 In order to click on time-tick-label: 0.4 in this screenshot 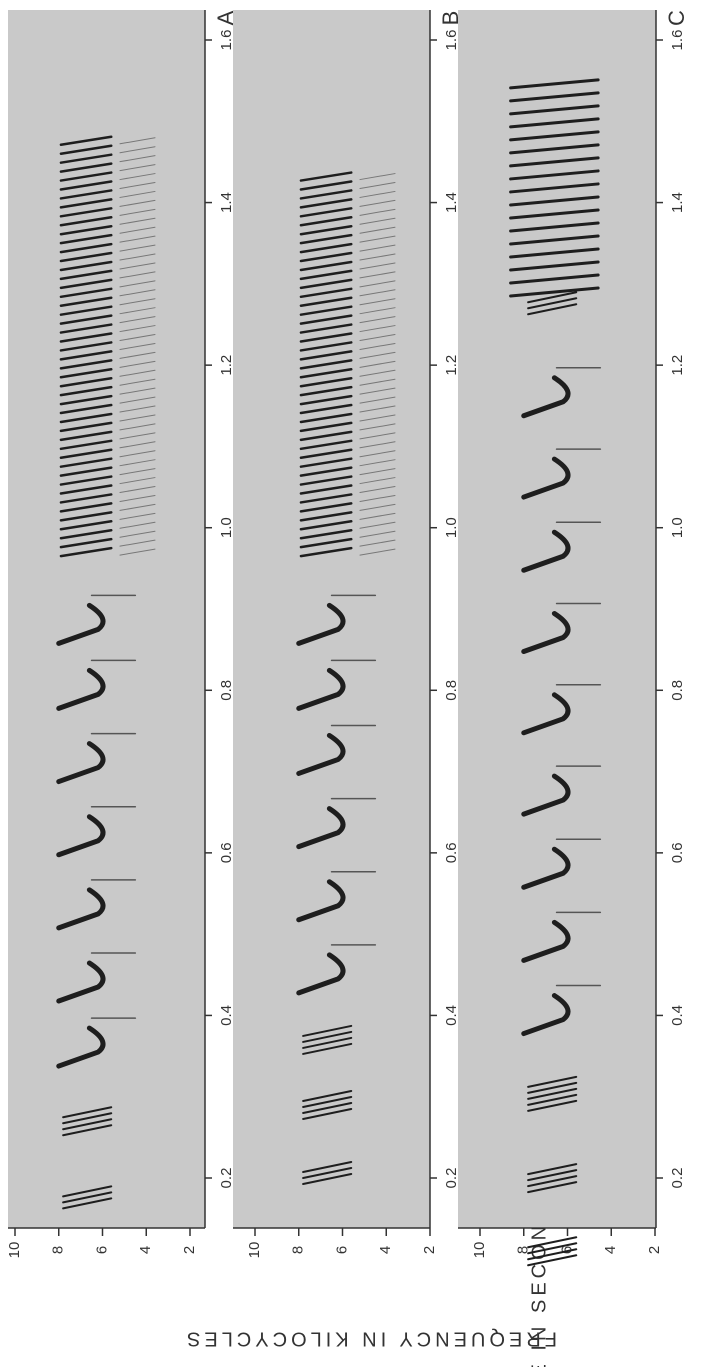, I will do `click(226, 1015)`.